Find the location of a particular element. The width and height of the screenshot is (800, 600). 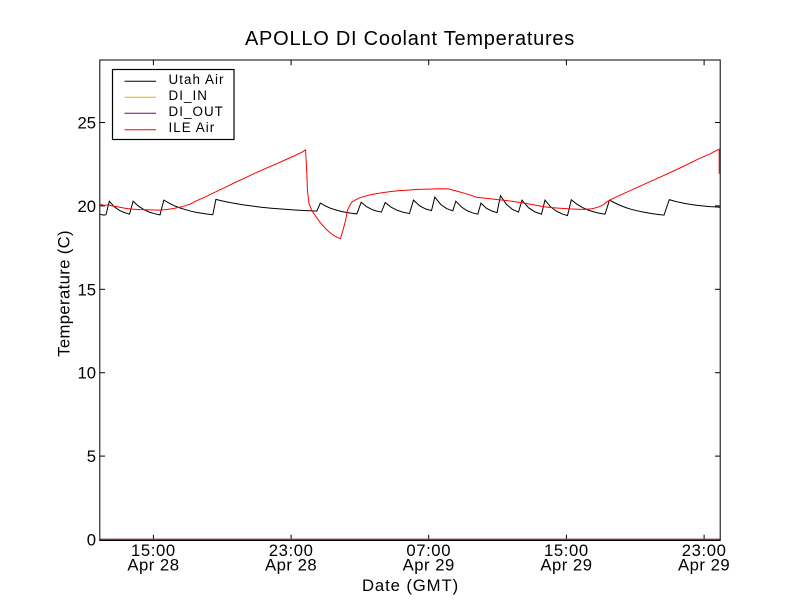

svg-text: 10 is located at coordinates (86, 373).